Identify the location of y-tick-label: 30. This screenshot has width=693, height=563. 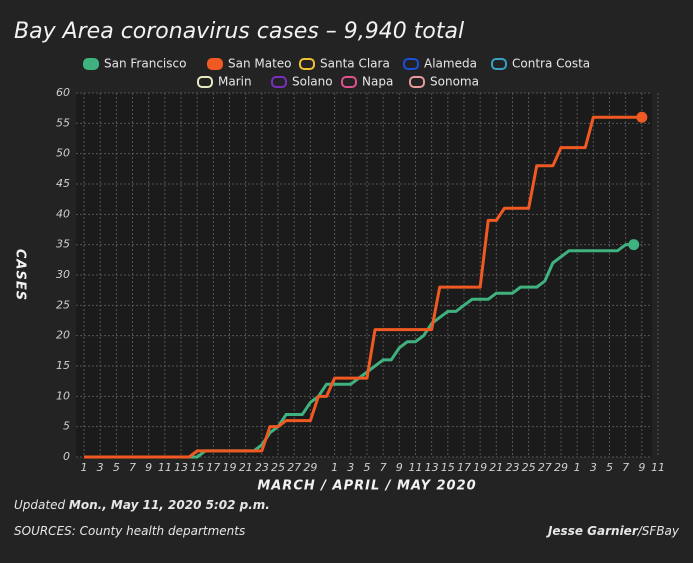
(63, 274).